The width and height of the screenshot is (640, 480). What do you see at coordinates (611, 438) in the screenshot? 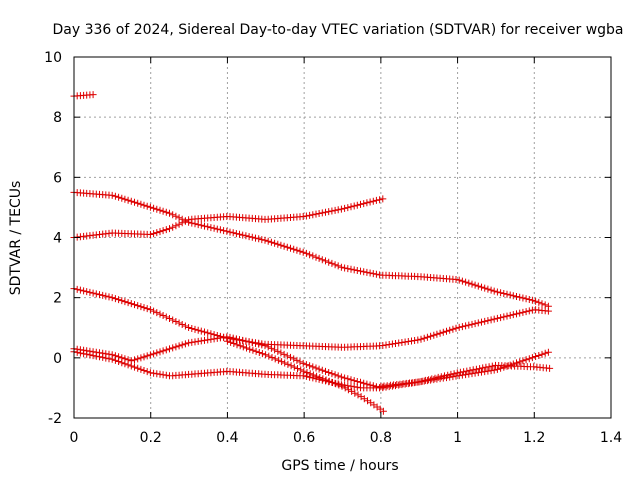
I see `x-tick-label: 1.4` at bounding box center [611, 438].